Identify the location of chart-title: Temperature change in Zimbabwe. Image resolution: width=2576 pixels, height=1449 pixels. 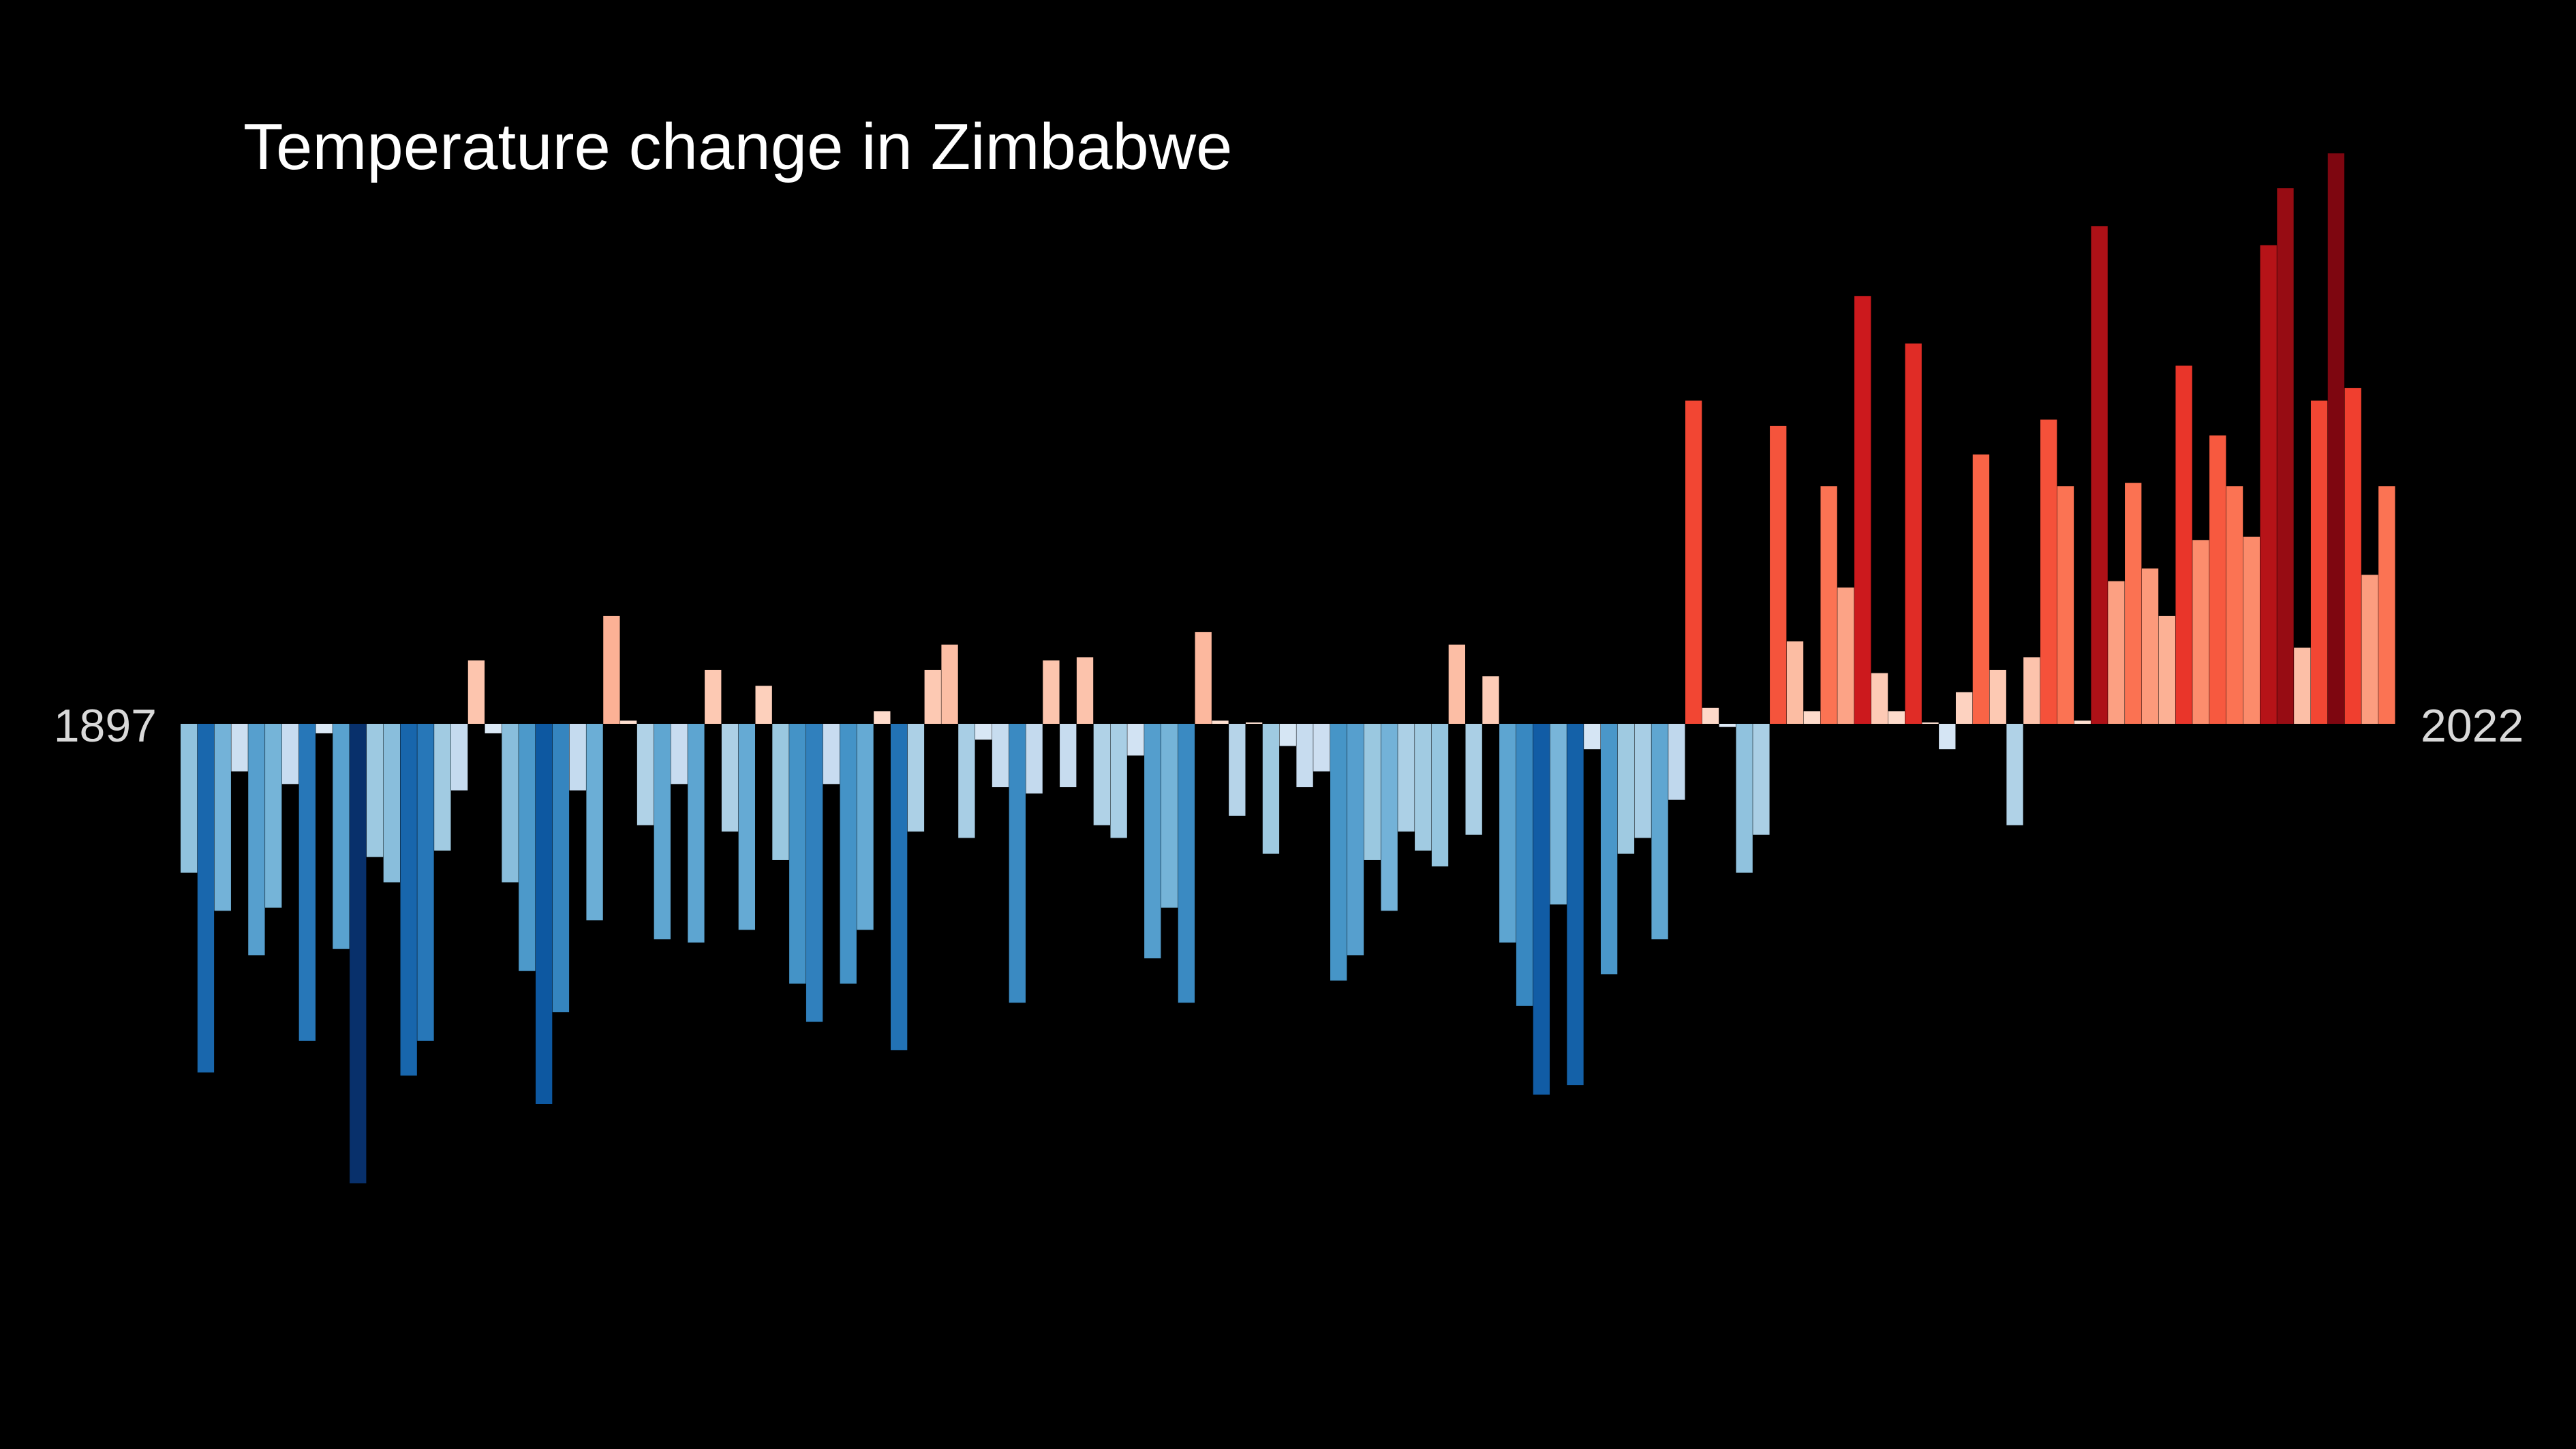
(737, 146).